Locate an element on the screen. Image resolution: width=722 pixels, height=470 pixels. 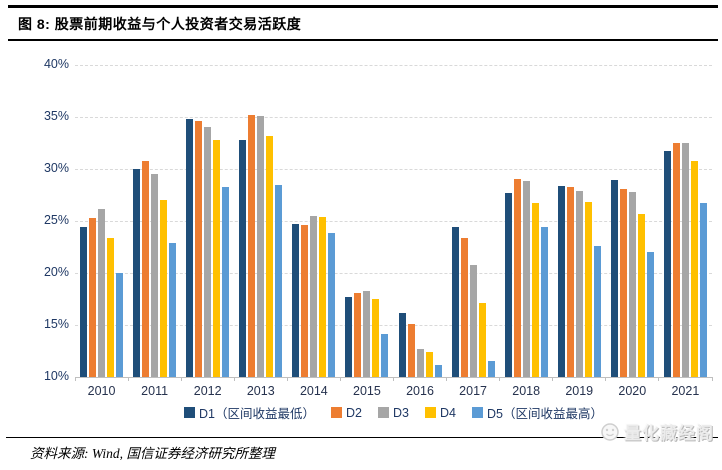
legend-item: D2 is located at coordinates (346, 413).